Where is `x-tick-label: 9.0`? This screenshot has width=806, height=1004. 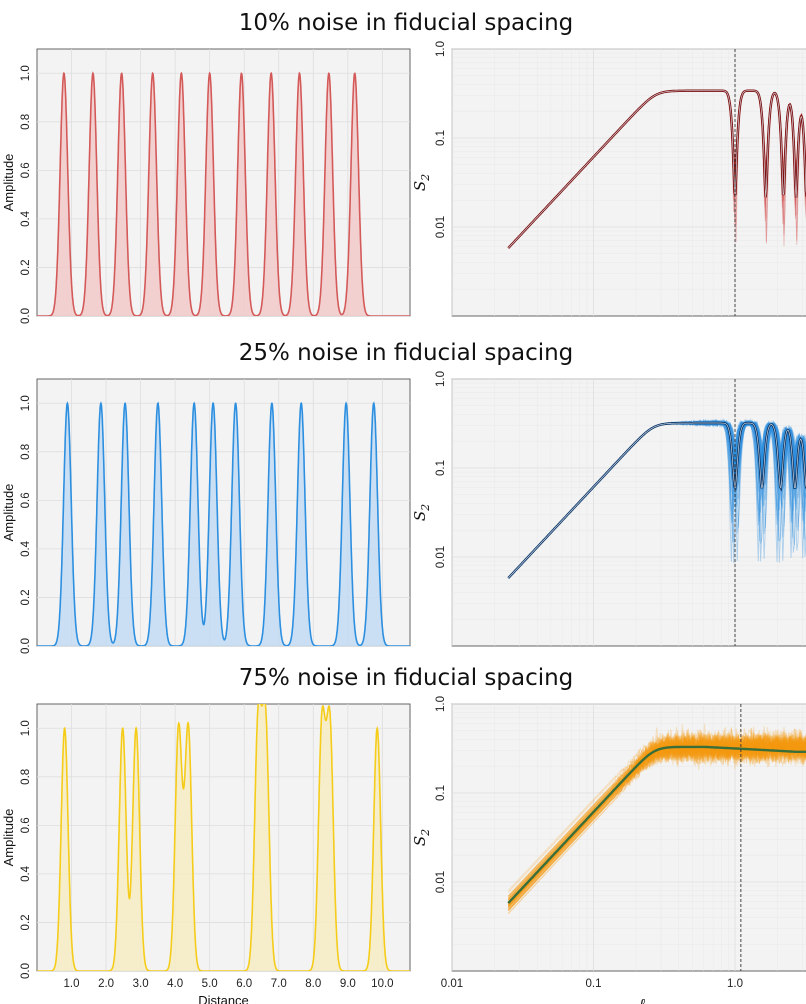
x-tick-label: 9.0 is located at coordinates (348, 984).